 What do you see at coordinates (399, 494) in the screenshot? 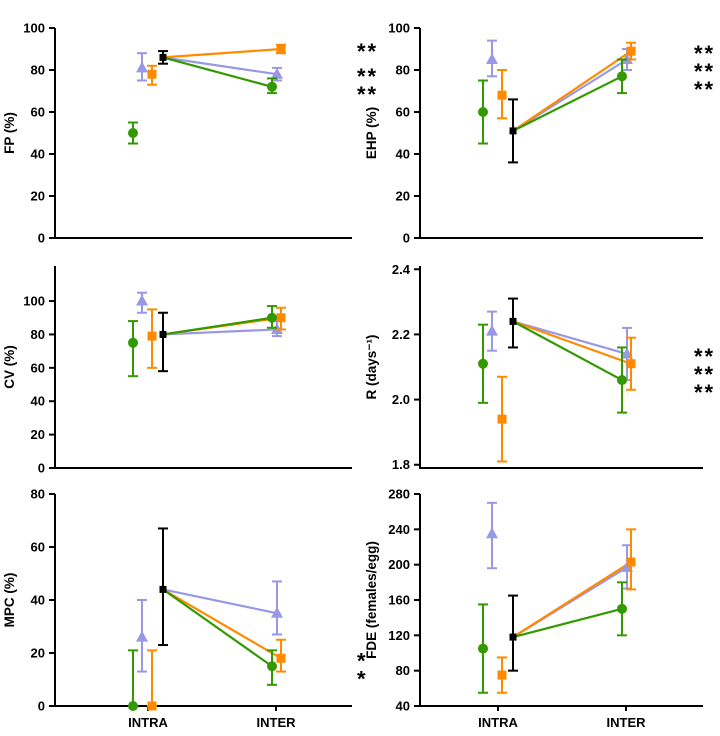
I see `y-tick-label: 280` at bounding box center [399, 494].